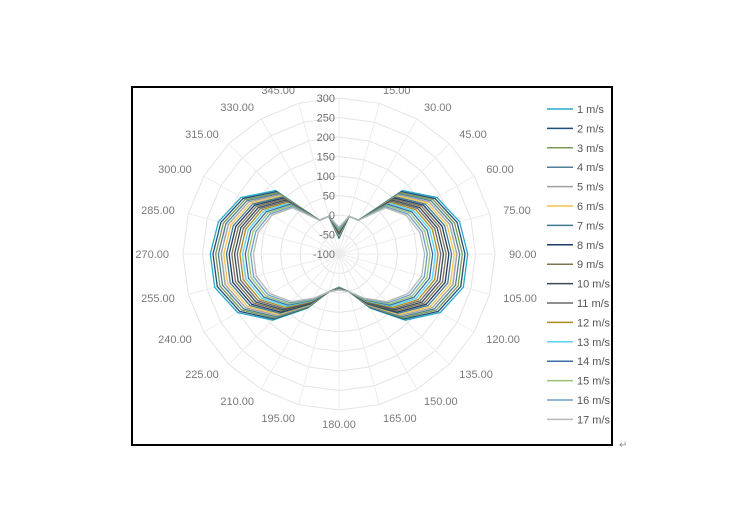 The width and height of the screenshot is (730, 527). I want to click on legend-label: 4 m/s, so click(590, 168).